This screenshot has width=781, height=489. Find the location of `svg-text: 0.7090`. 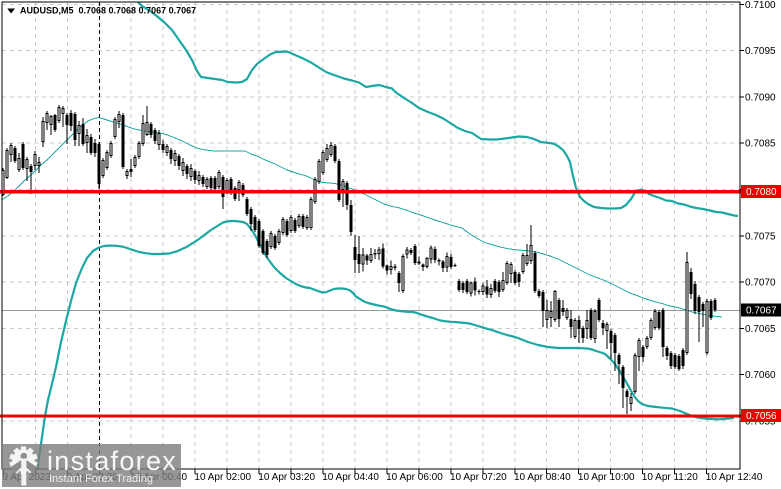

svg-text: 0.7090 is located at coordinates (760, 97).